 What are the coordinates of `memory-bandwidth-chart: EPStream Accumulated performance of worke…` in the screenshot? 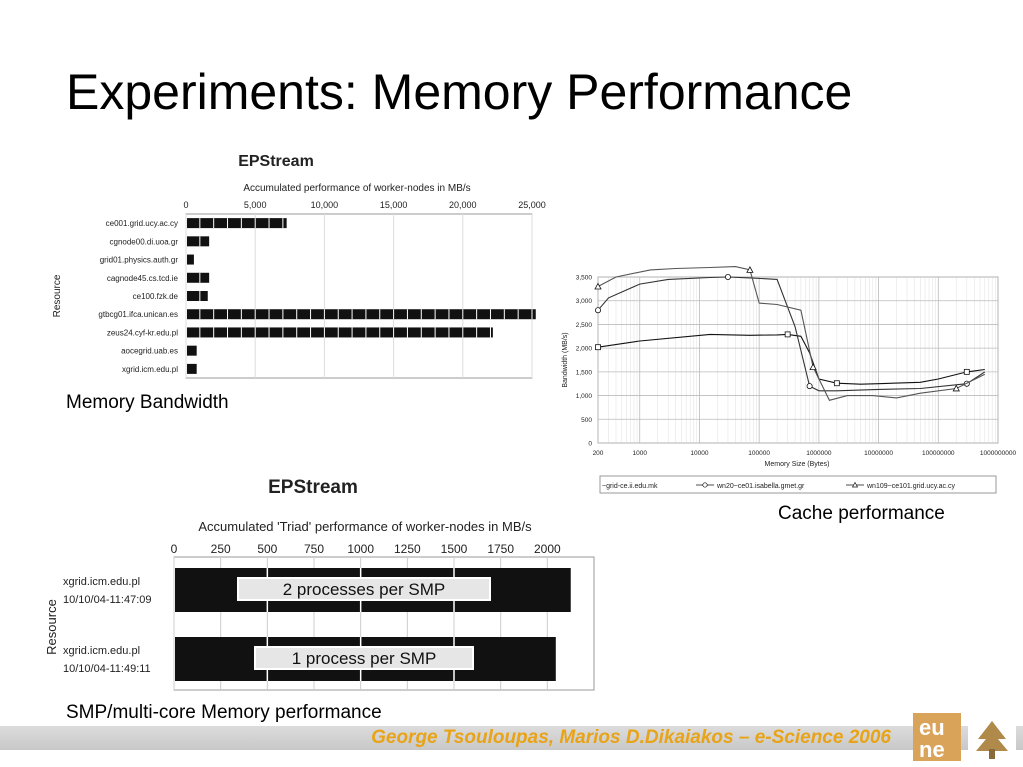 It's located at (299, 266).